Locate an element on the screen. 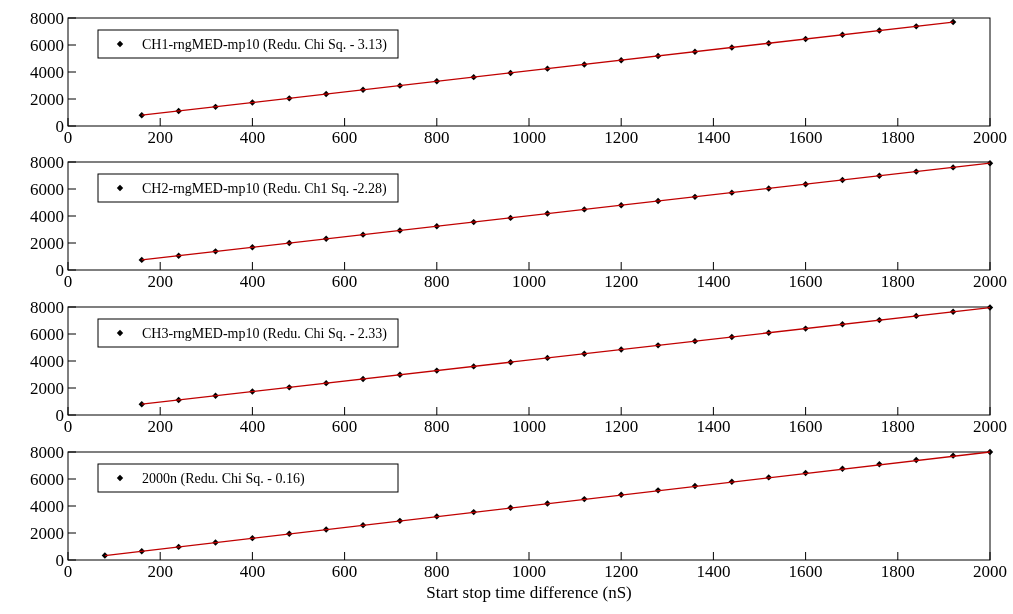  x-axis-title: Start stop time difference (nS) is located at coordinates (529, 592).